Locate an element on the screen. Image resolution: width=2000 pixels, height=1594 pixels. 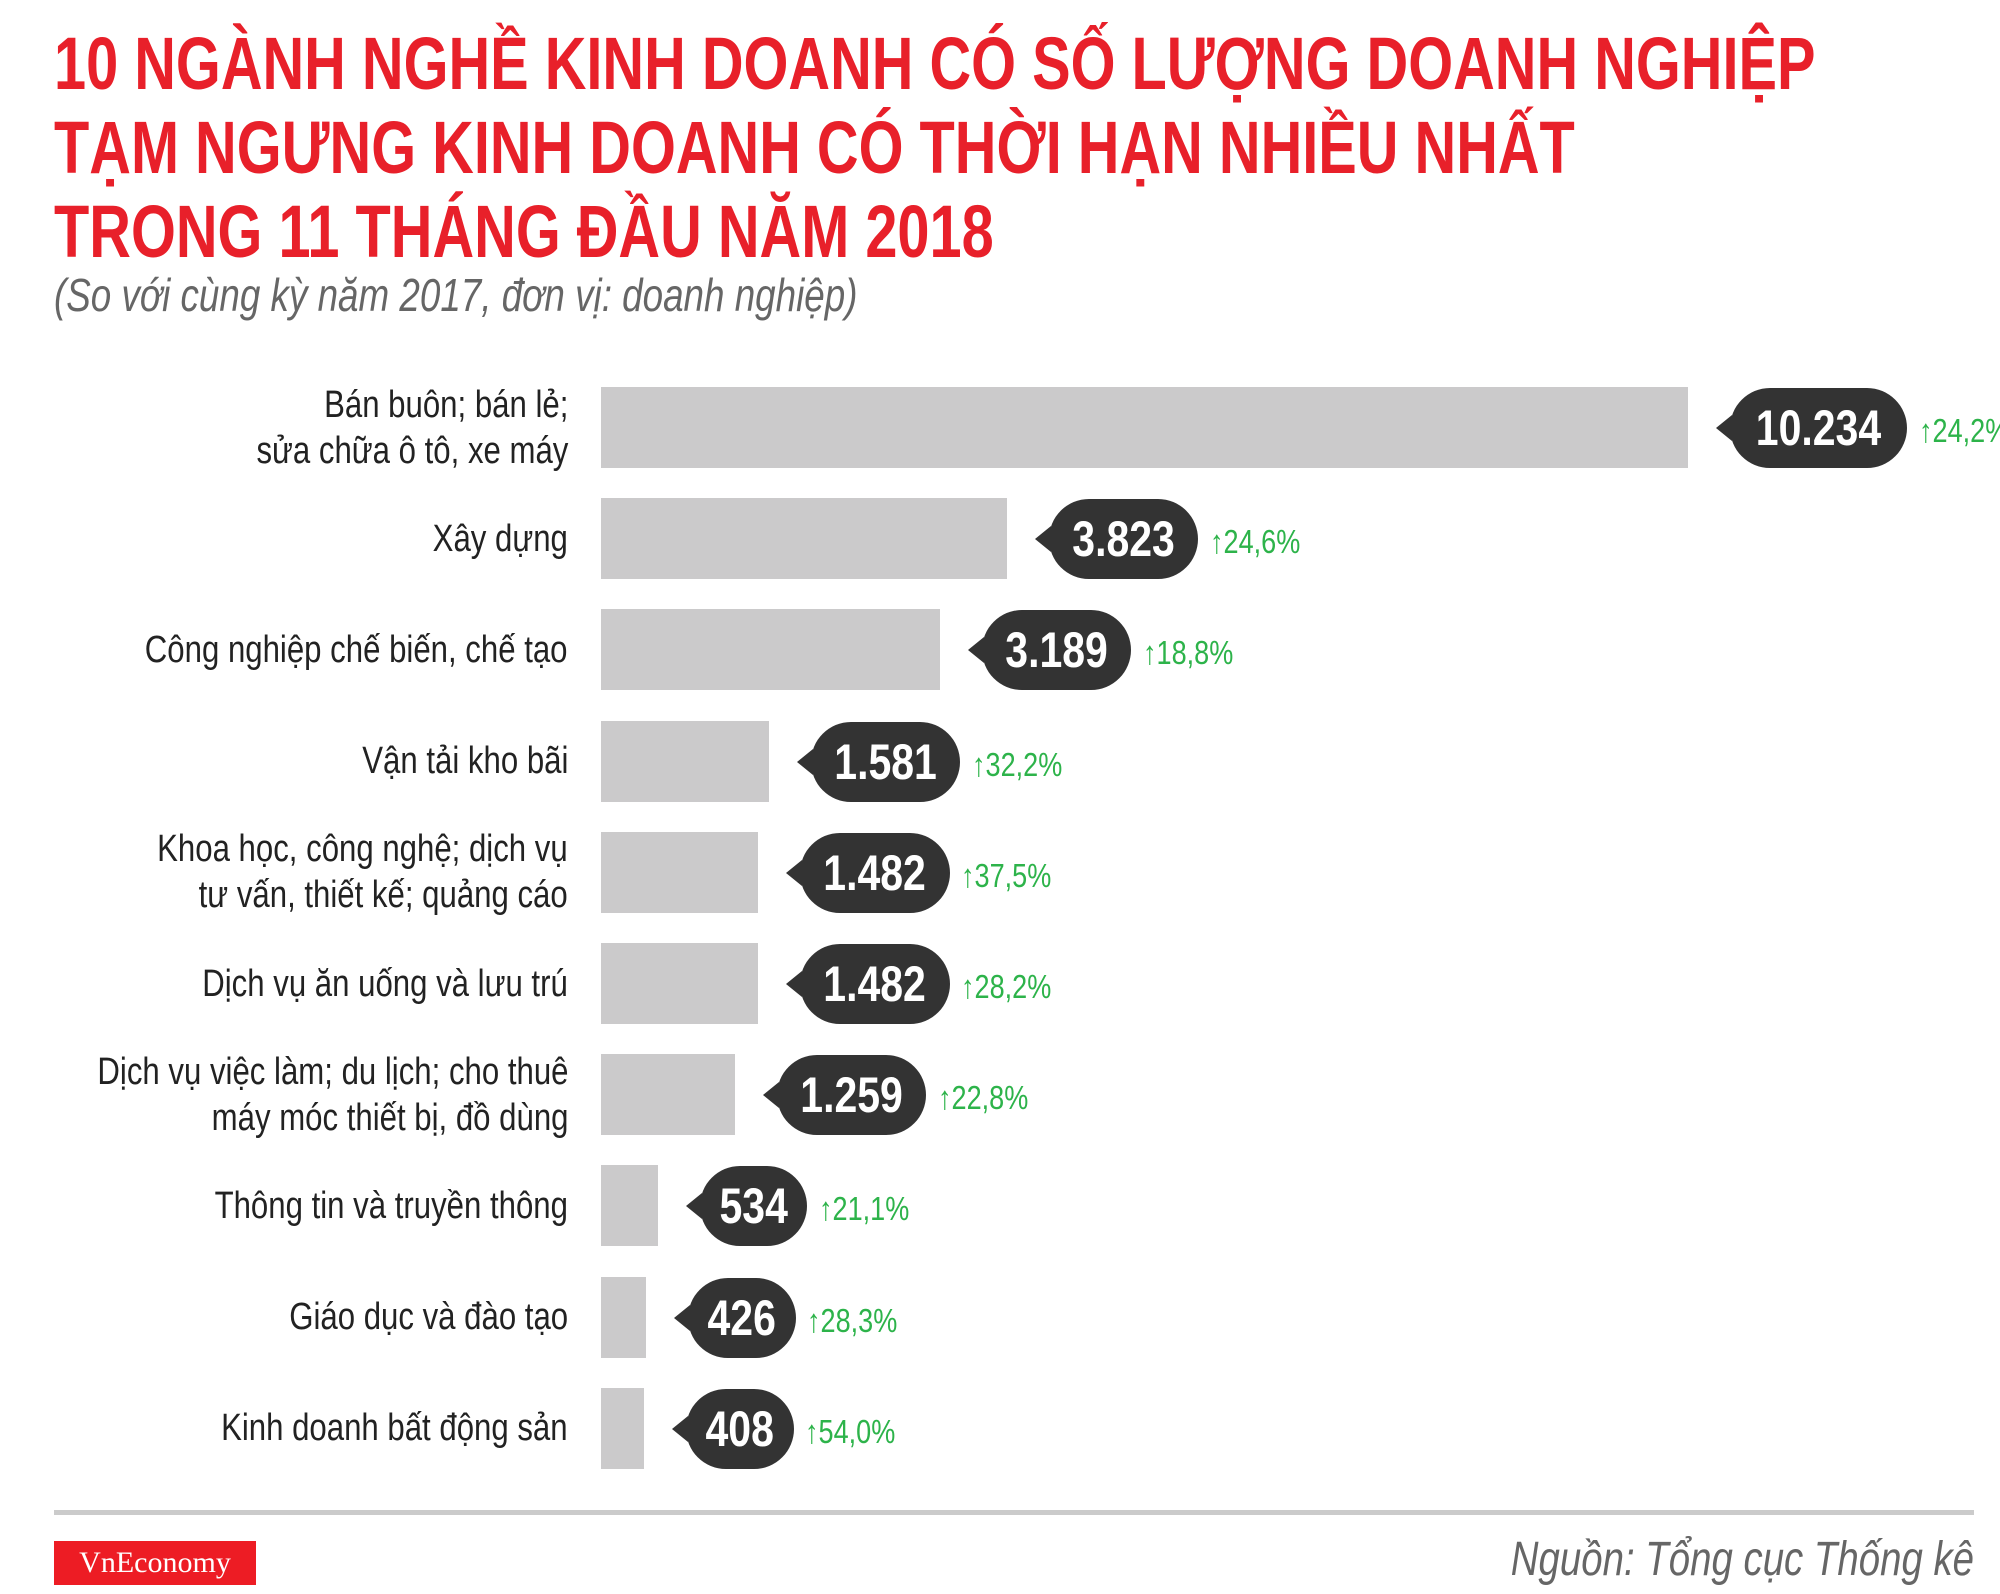
change-label: ↑18,8% is located at coordinates (1188, 653).